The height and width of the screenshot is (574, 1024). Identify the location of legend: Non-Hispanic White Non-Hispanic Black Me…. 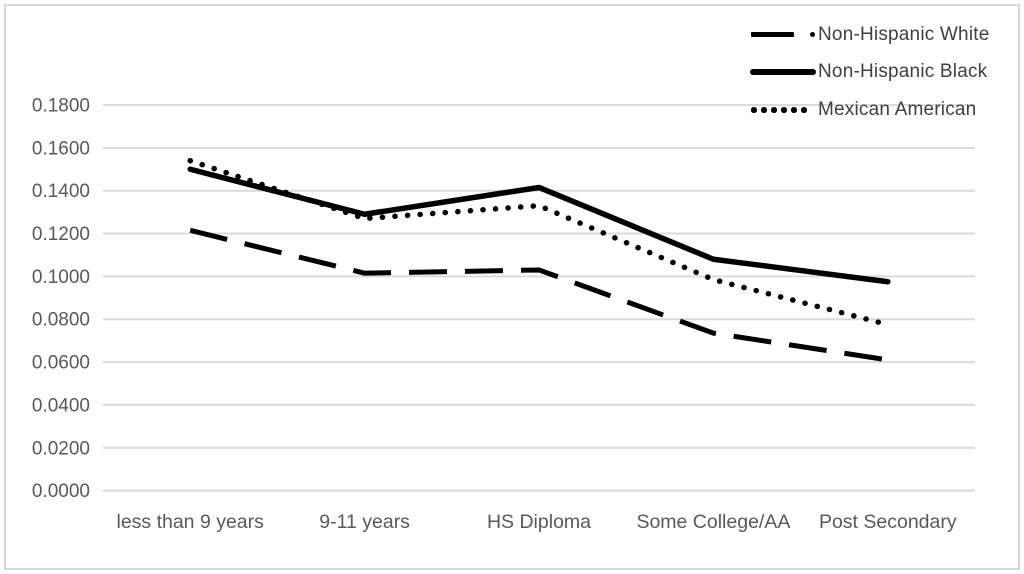
(869, 72).